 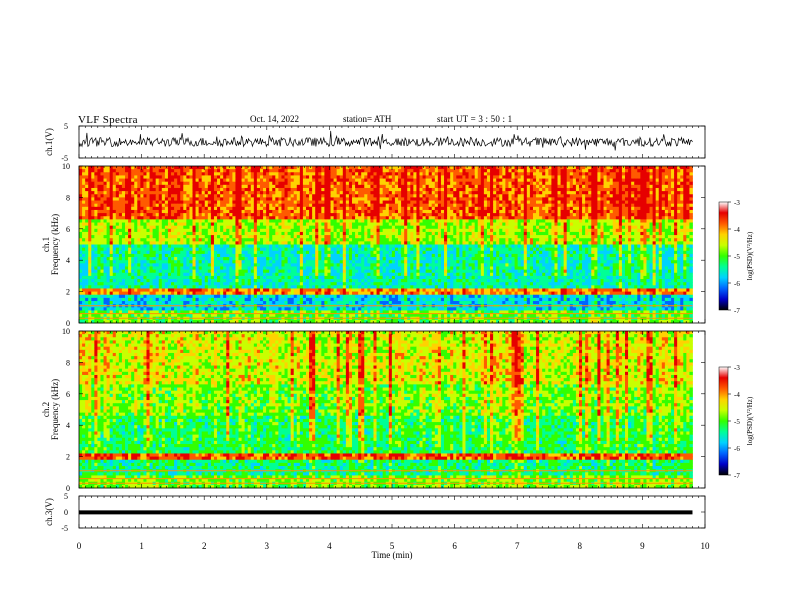 What do you see at coordinates (204, 546) in the screenshot?
I see `x-tick-label: 2` at bounding box center [204, 546].